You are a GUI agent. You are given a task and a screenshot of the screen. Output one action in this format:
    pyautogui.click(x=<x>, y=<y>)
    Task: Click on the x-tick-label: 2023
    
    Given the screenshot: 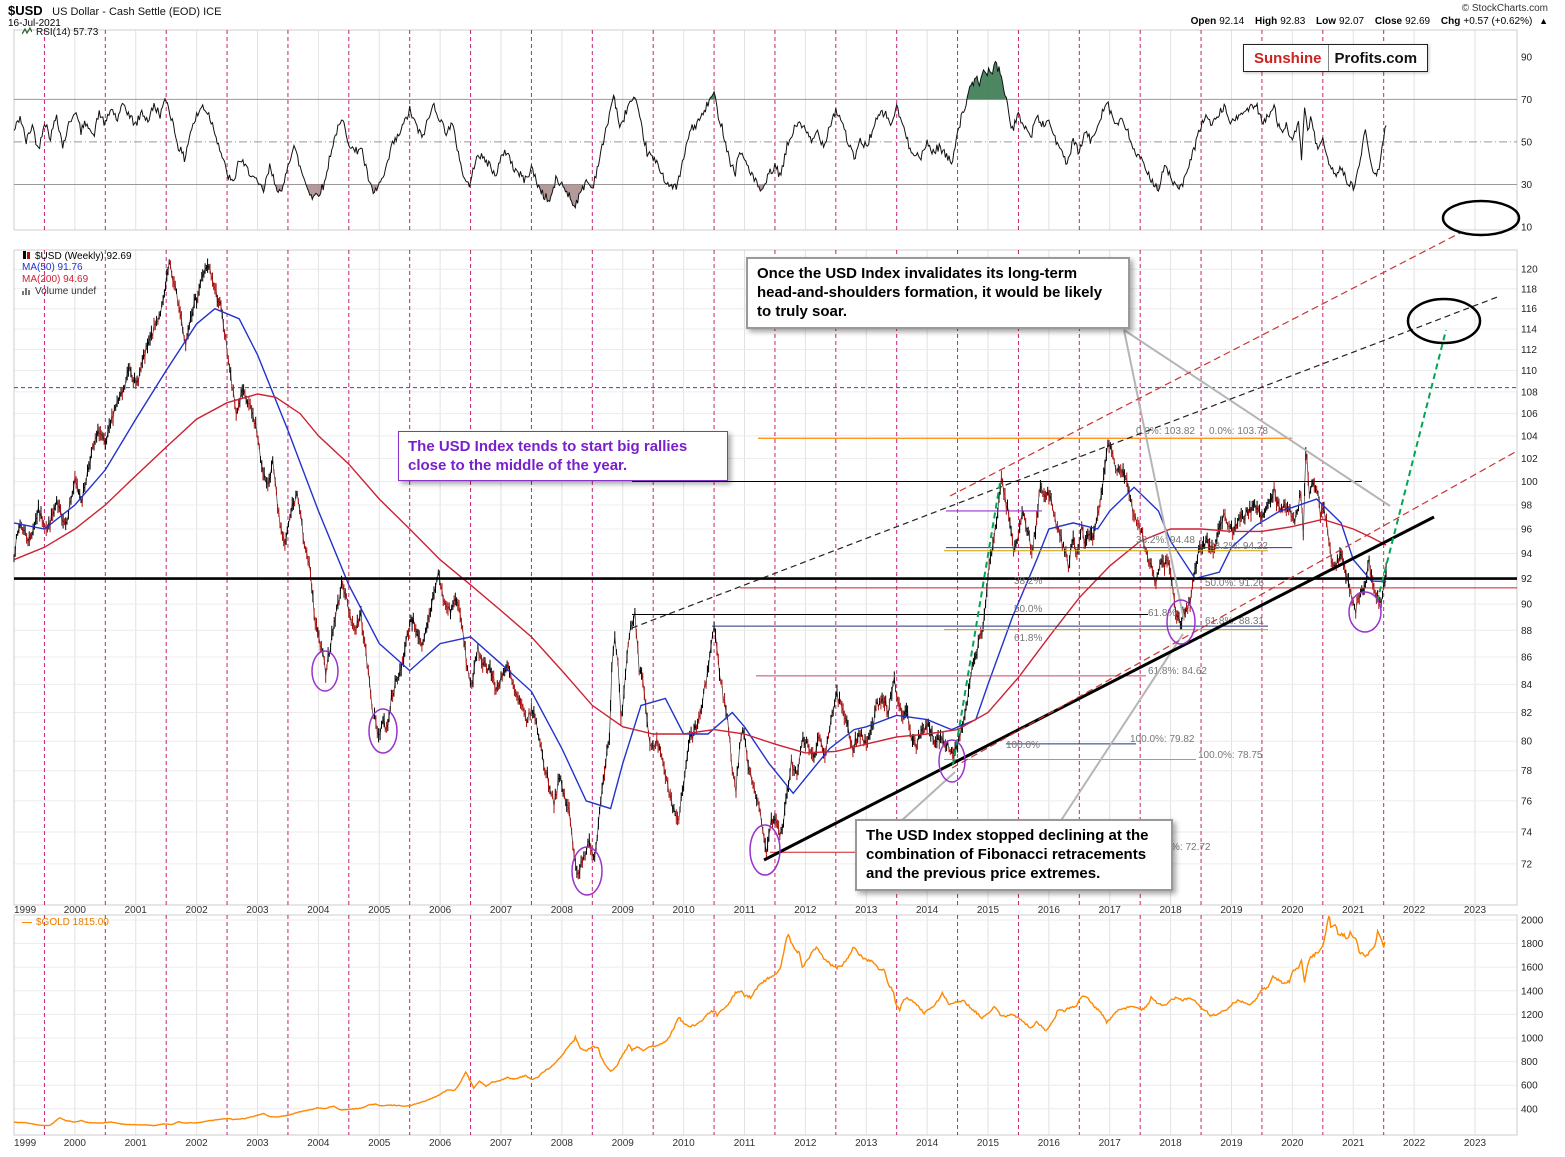 What is the action you would take?
    pyautogui.click(x=1475, y=1143)
    